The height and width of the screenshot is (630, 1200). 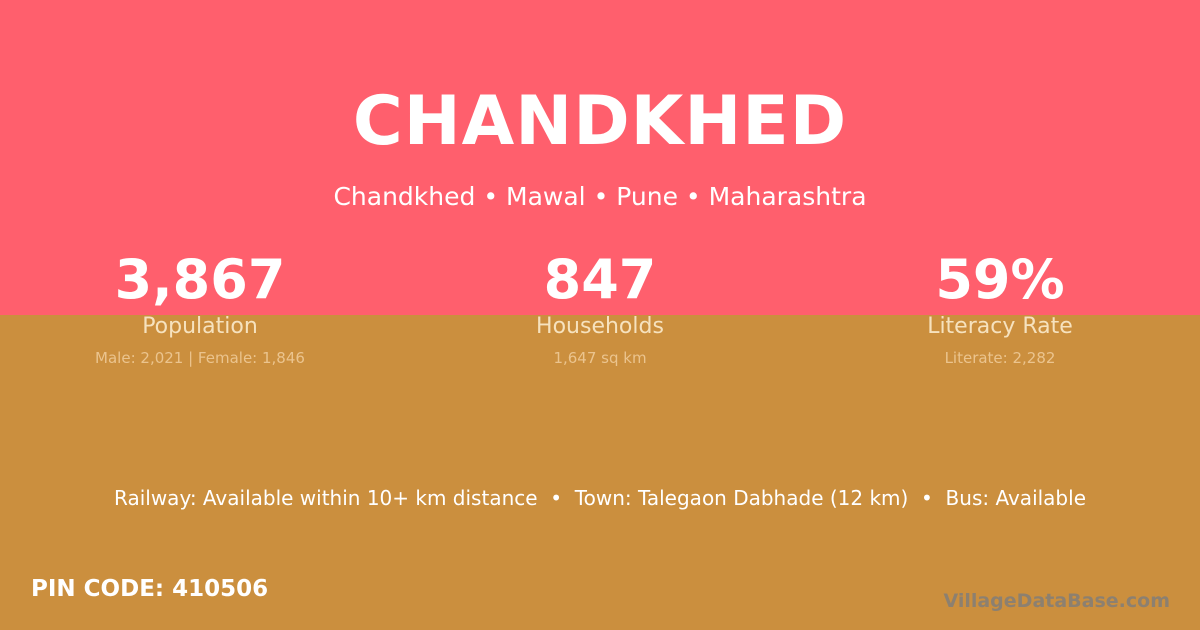 I want to click on stat-detail: 1,647 sq km, so click(x=600, y=358).